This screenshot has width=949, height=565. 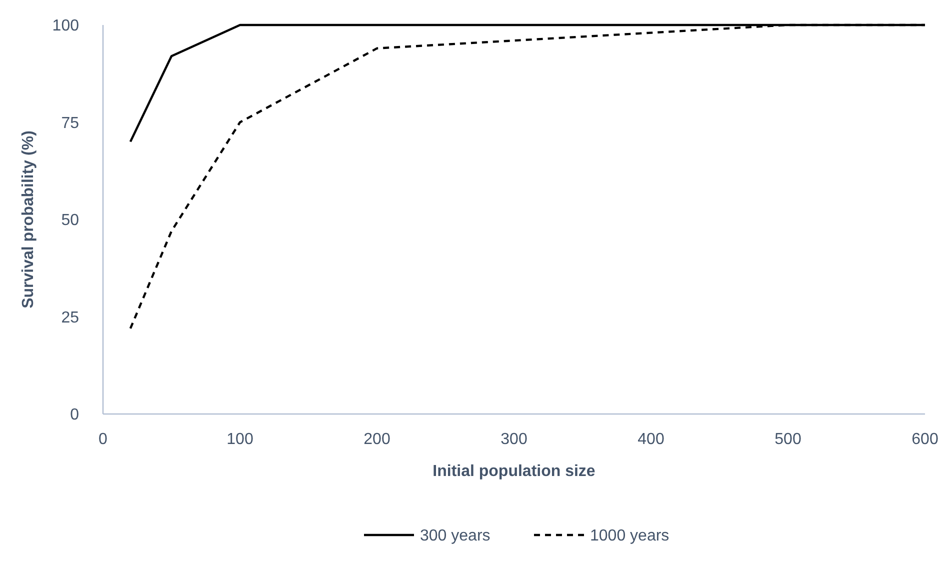 I want to click on legend-label: 1000 years, so click(x=630, y=536).